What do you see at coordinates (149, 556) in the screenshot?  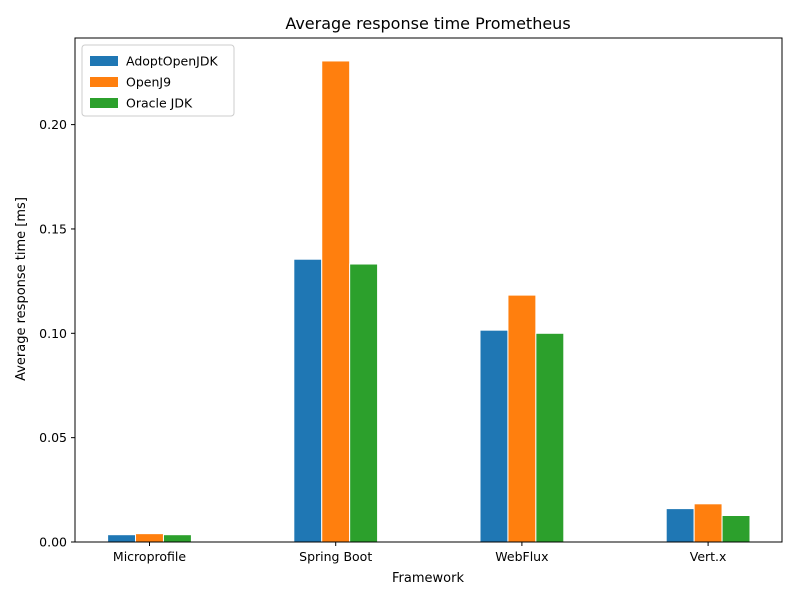 I see `x-tick-label: Microprofile` at bounding box center [149, 556].